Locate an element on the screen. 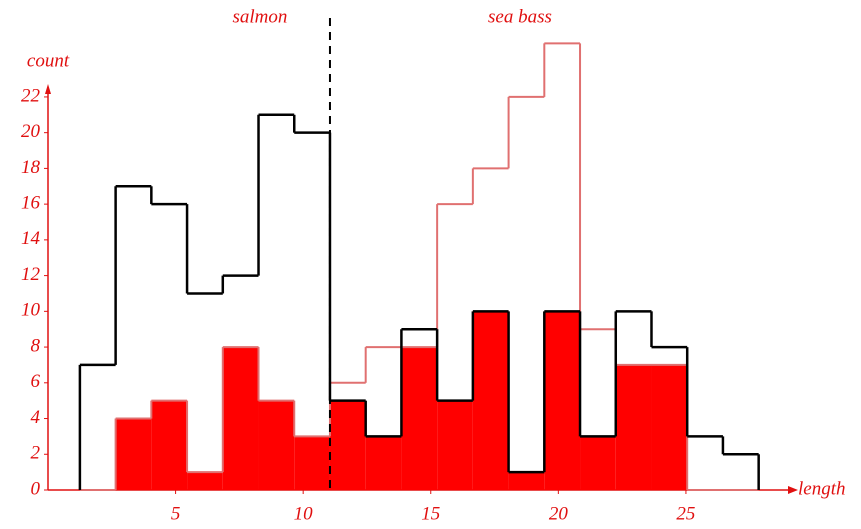  y-tick-label: 14 is located at coordinates (31, 238).